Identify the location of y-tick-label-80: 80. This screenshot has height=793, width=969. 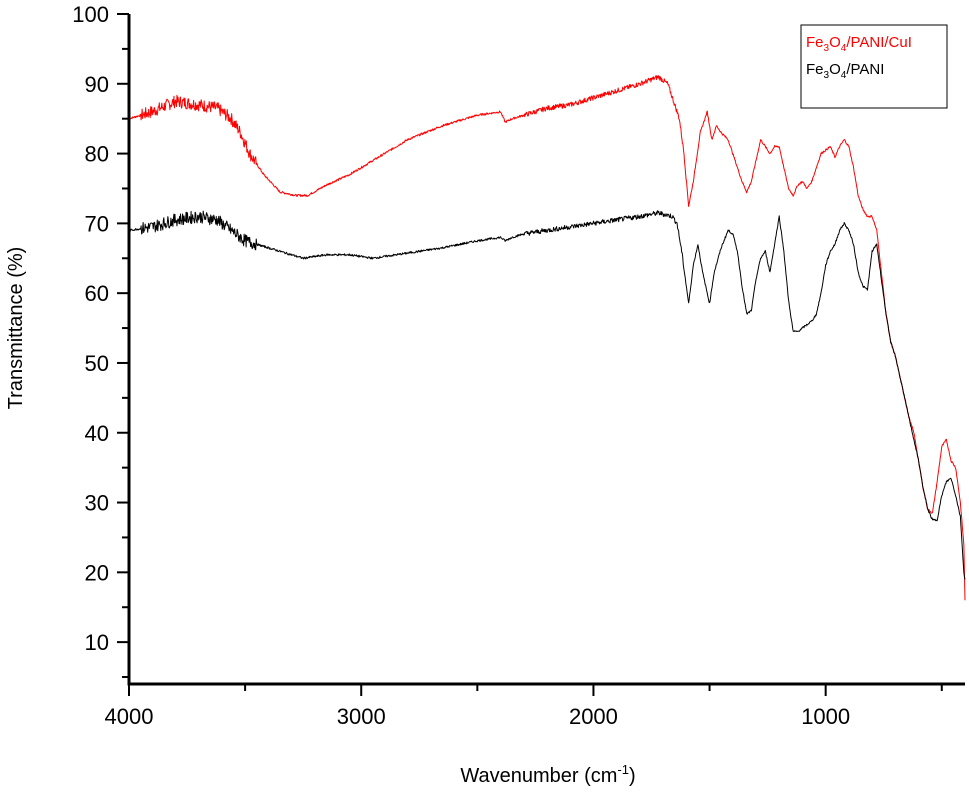
(97, 154).